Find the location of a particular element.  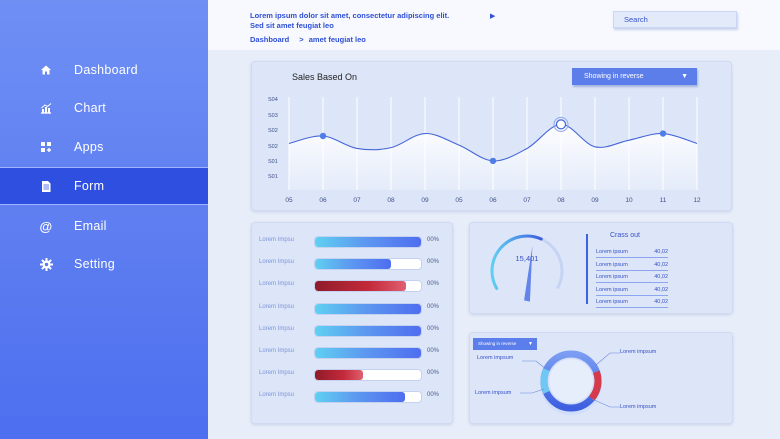

donut-segment-cyan is located at coordinates (545, 381).